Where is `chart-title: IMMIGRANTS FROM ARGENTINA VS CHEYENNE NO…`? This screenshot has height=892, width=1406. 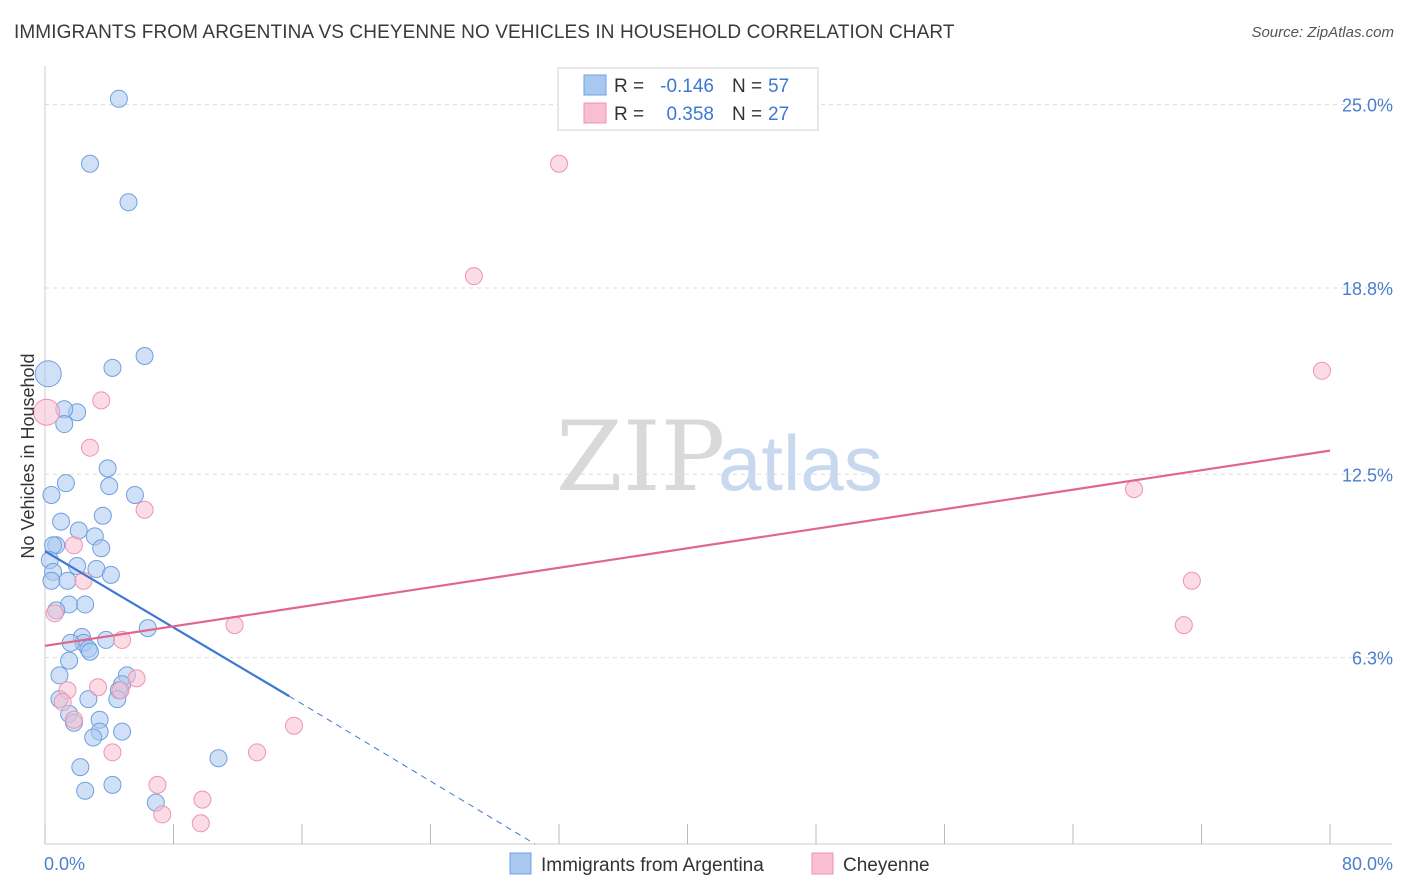
chart-title: IMMIGRANTS FROM ARGENTINA VS CHEYENNE NO… is located at coordinates (484, 32).